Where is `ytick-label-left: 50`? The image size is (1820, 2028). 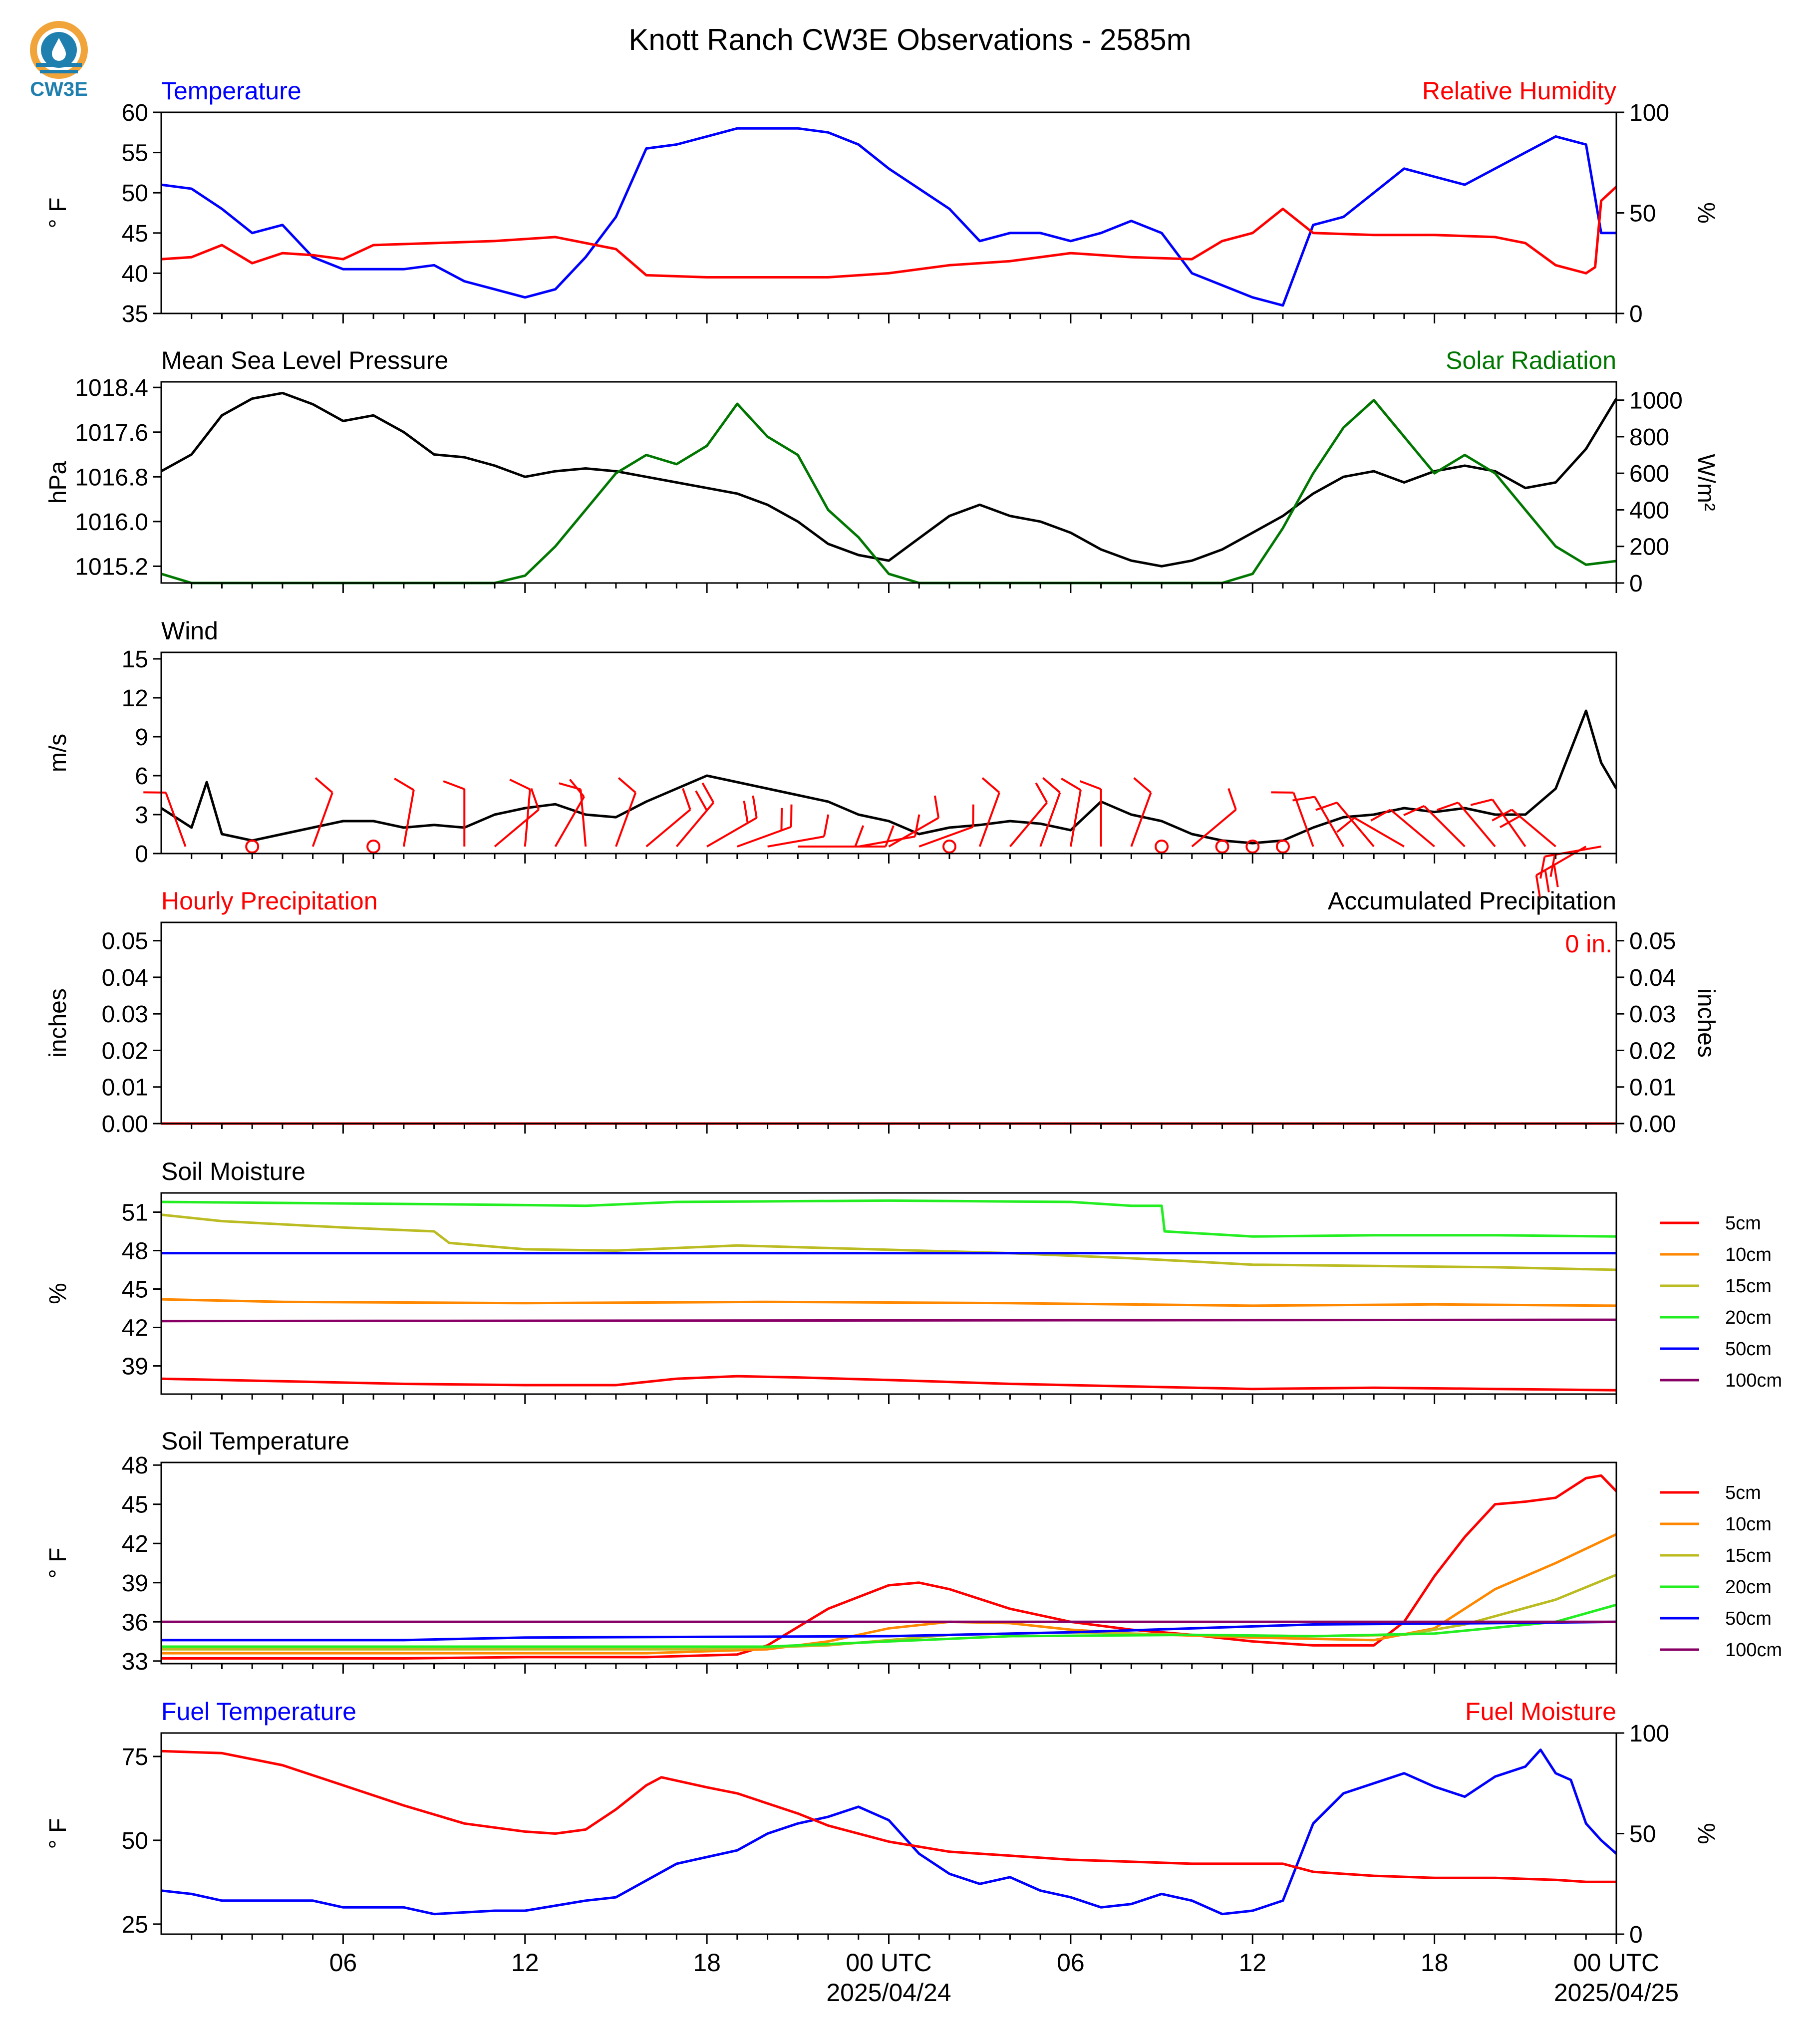
ytick-label-left: 50 is located at coordinates (135, 1841).